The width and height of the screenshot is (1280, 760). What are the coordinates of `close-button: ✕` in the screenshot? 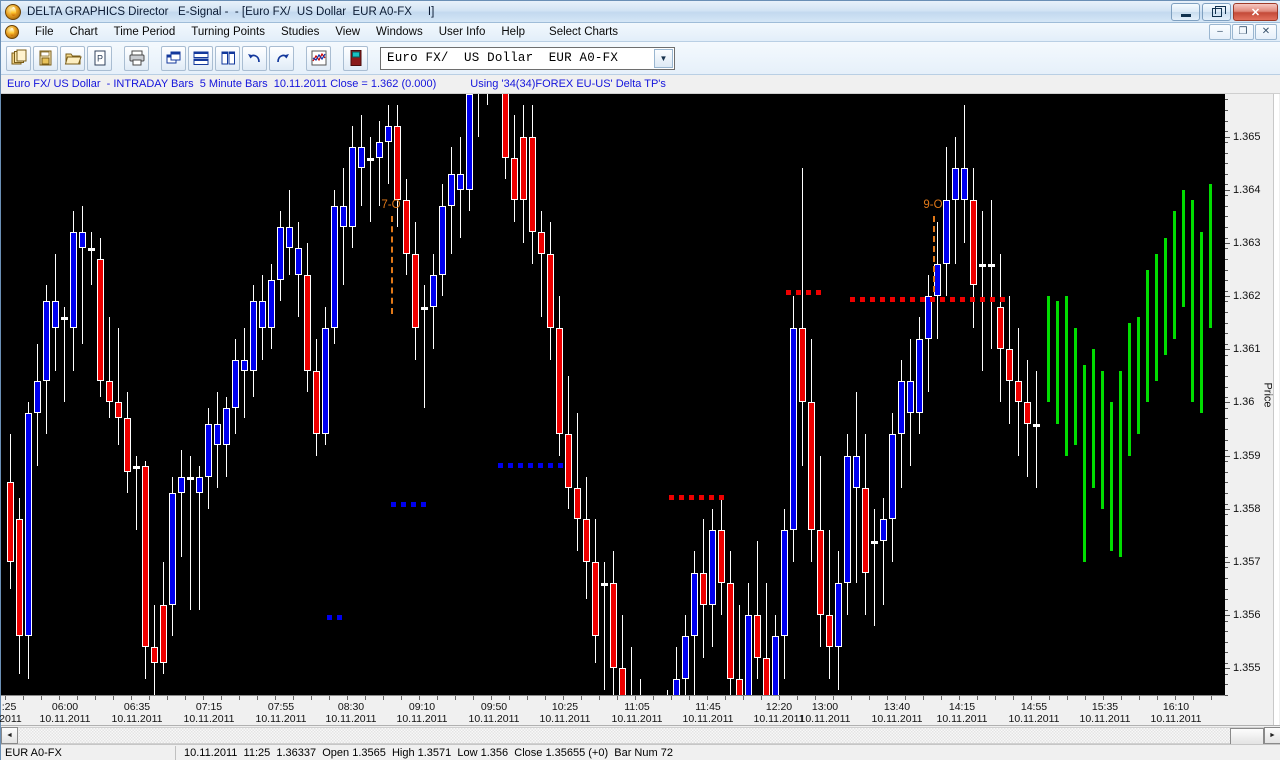 It's located at (1255, 12).